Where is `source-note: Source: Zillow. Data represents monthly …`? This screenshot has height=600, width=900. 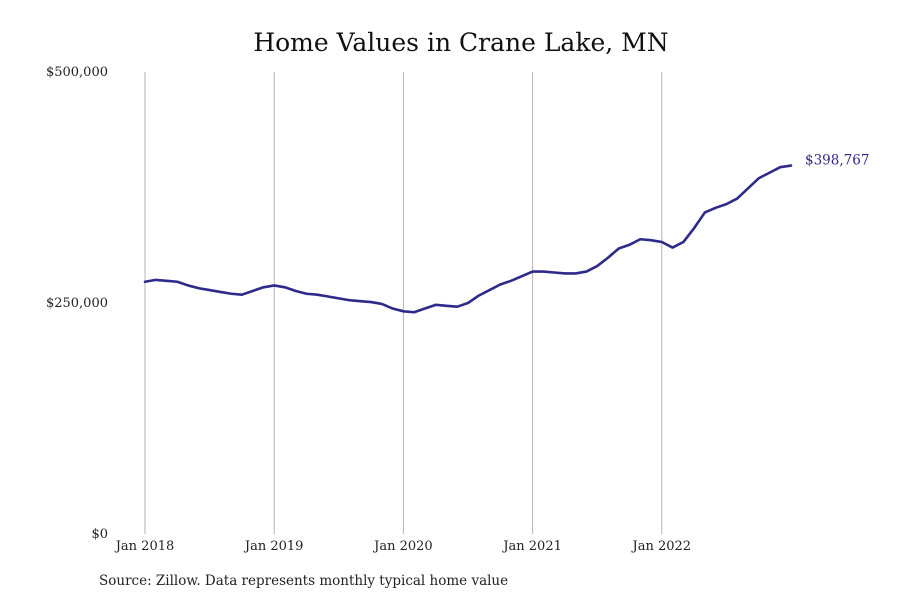 source-note: Source: Zillow. Data represents monthly … is located at coordinates (303, 581).